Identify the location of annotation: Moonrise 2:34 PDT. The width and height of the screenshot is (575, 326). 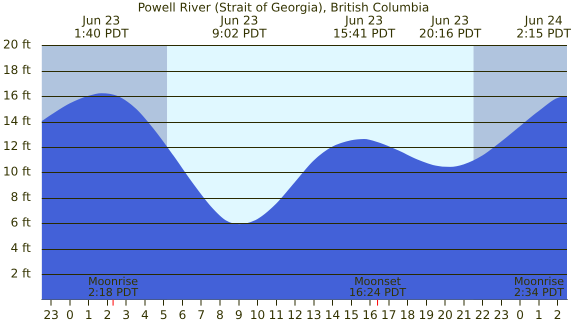
(539, 286).